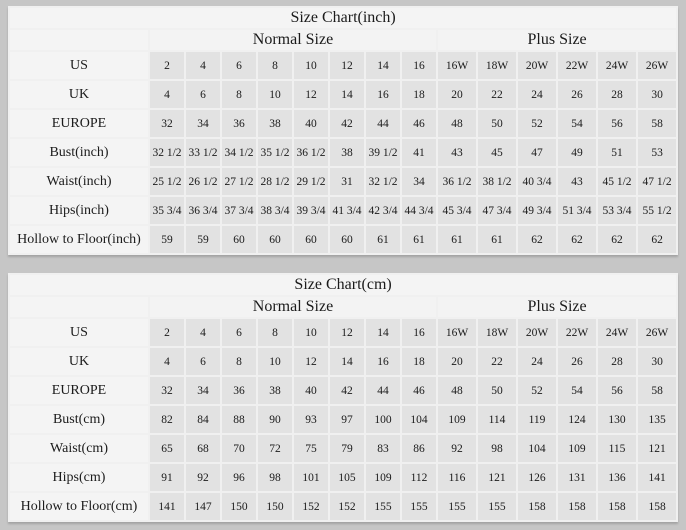  Describe the element at coordinates (311, 123) in the screenshot. I see `size-value-cell: 40` at that location.